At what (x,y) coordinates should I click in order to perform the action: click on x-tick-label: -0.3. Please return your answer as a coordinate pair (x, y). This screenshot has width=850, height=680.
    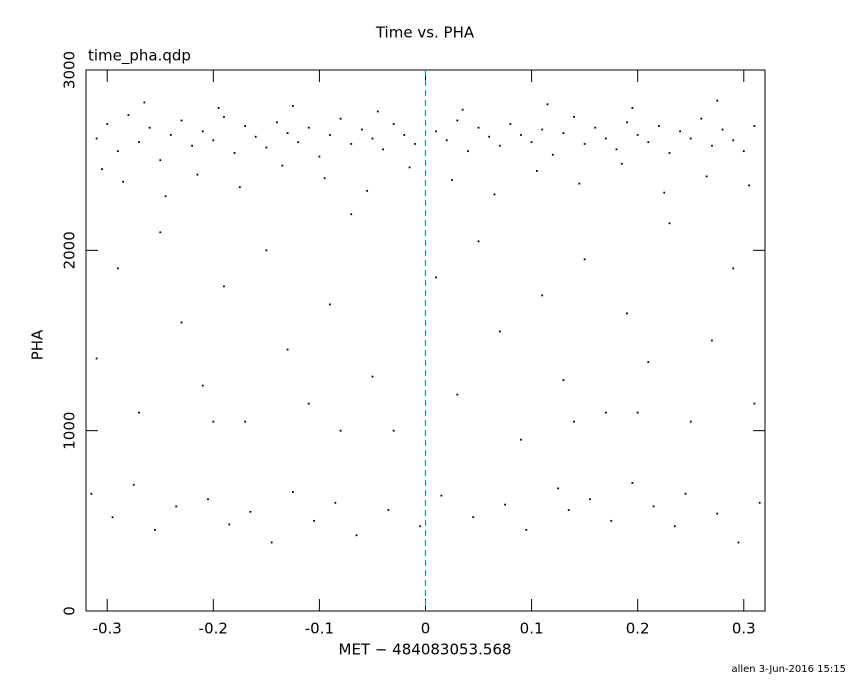
    Looking at the image, I should click on (107, 629).